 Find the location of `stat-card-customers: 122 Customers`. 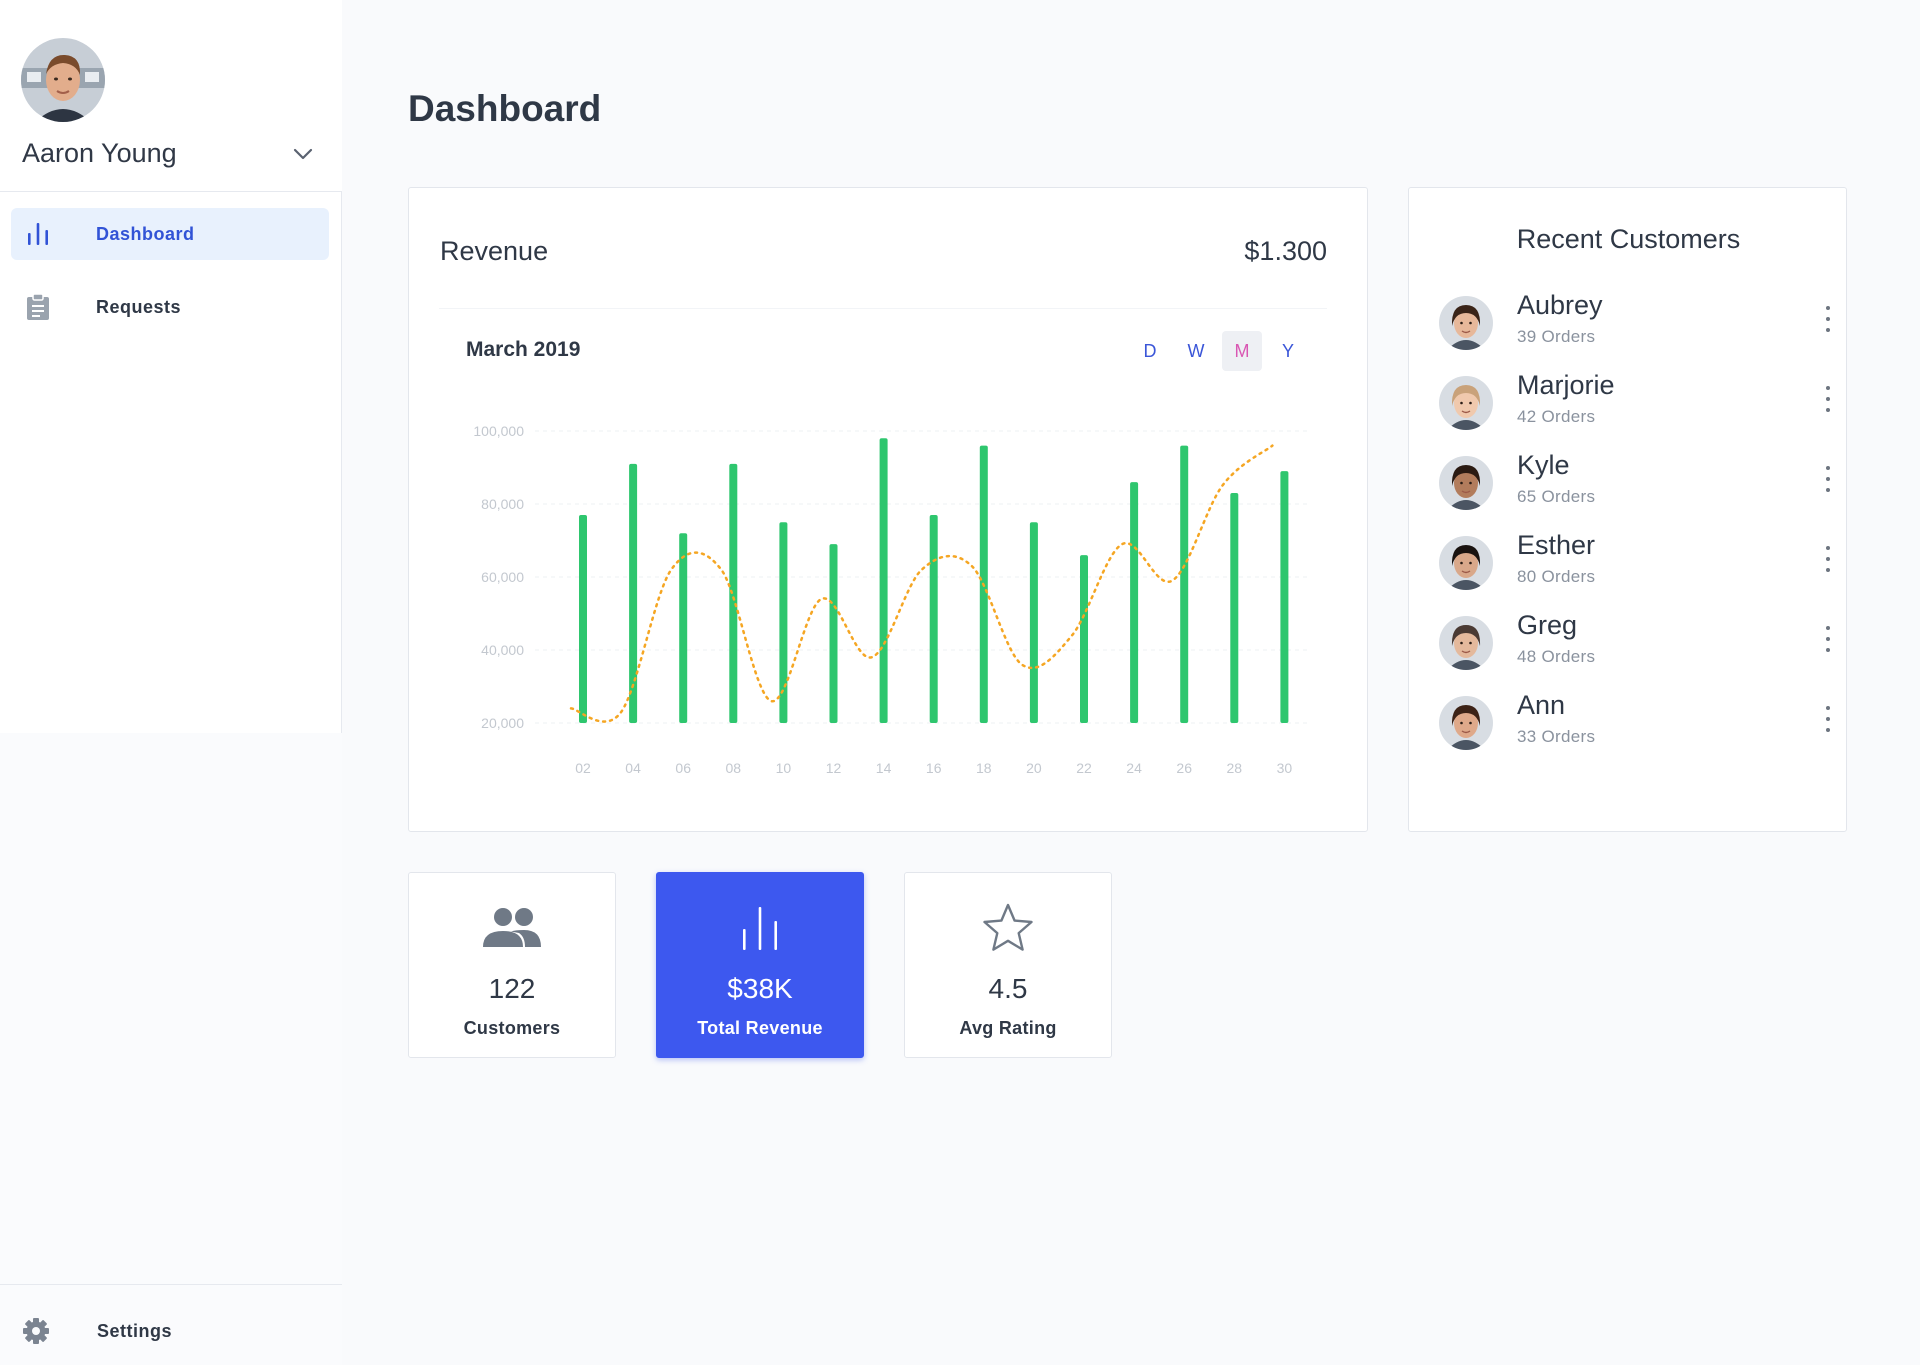

stat-card-customers: 122 Customers is located at coordinates (512, 965).